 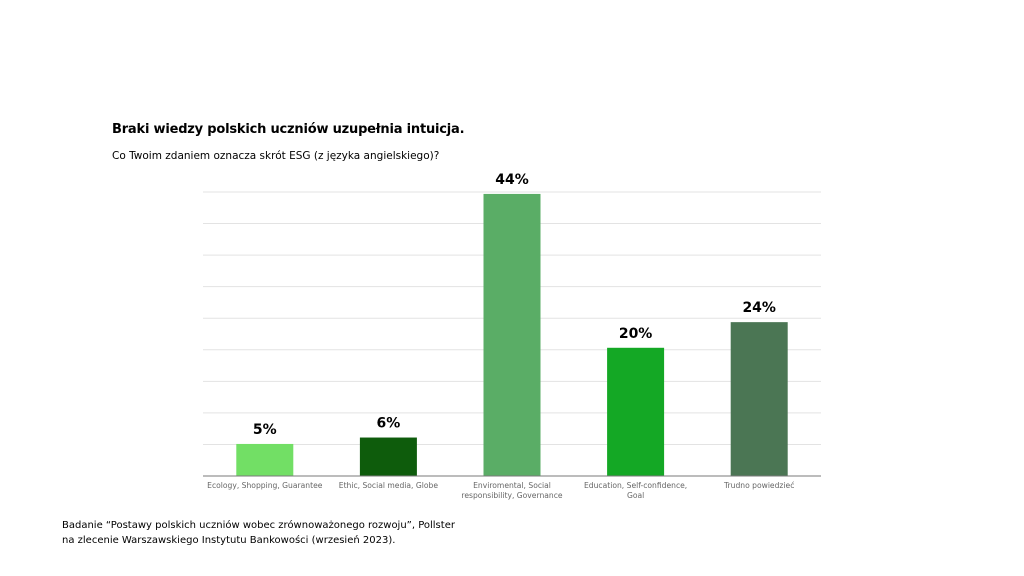 I want to click on category-label: Ecology, Shopping, Guarantee, so click(x=265, y=485).